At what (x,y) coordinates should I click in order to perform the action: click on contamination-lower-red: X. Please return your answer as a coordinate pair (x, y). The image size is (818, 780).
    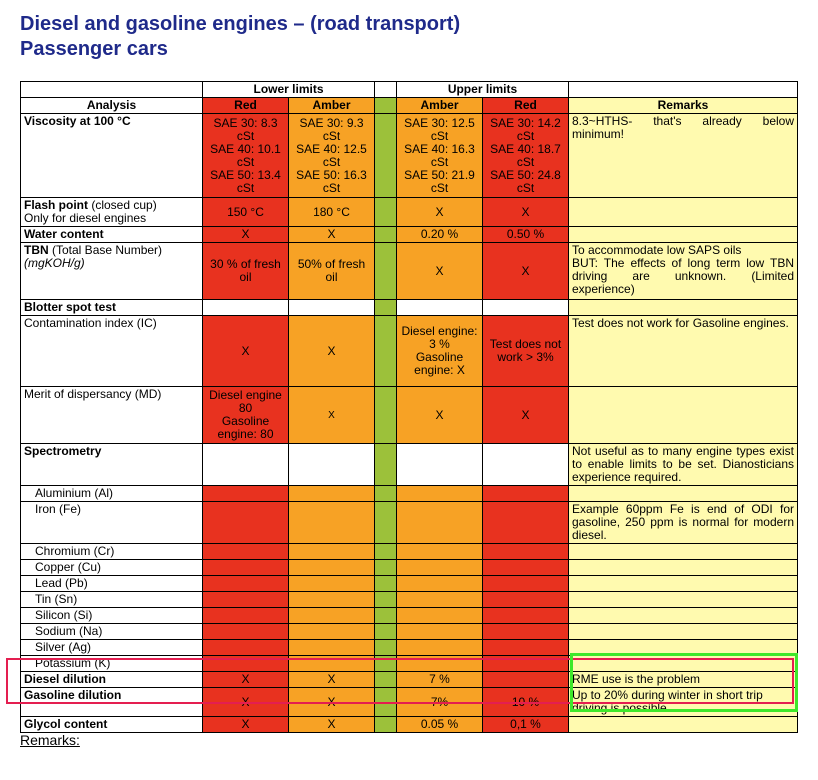
    Looking at the image, I should click on (245, 351).